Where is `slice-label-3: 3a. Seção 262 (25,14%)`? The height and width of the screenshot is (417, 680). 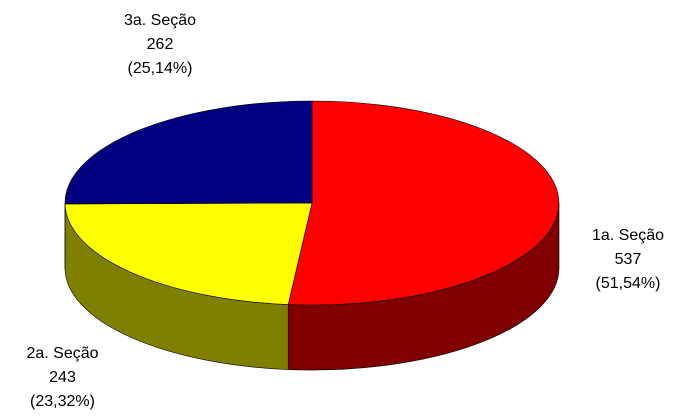
slice-label-3: 3a. Seção 262 (25,14%) is located at coordinates (160, 45).